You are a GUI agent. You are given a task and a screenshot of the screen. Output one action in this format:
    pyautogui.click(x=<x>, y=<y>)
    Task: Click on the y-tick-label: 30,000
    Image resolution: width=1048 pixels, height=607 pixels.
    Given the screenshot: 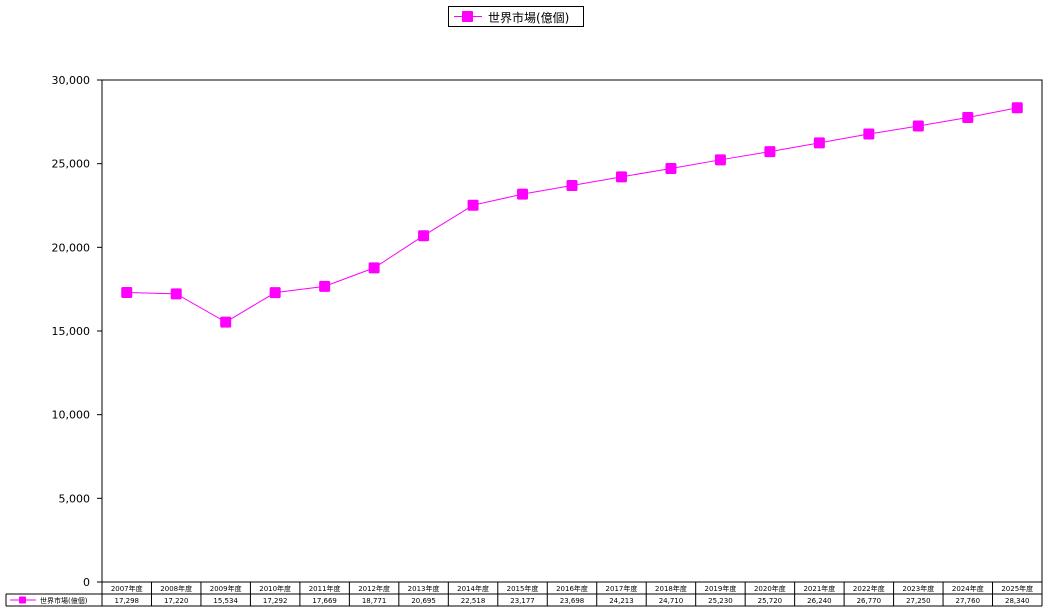 What is the action you would take?
    pyautogui.click(x=71, y=80)
    